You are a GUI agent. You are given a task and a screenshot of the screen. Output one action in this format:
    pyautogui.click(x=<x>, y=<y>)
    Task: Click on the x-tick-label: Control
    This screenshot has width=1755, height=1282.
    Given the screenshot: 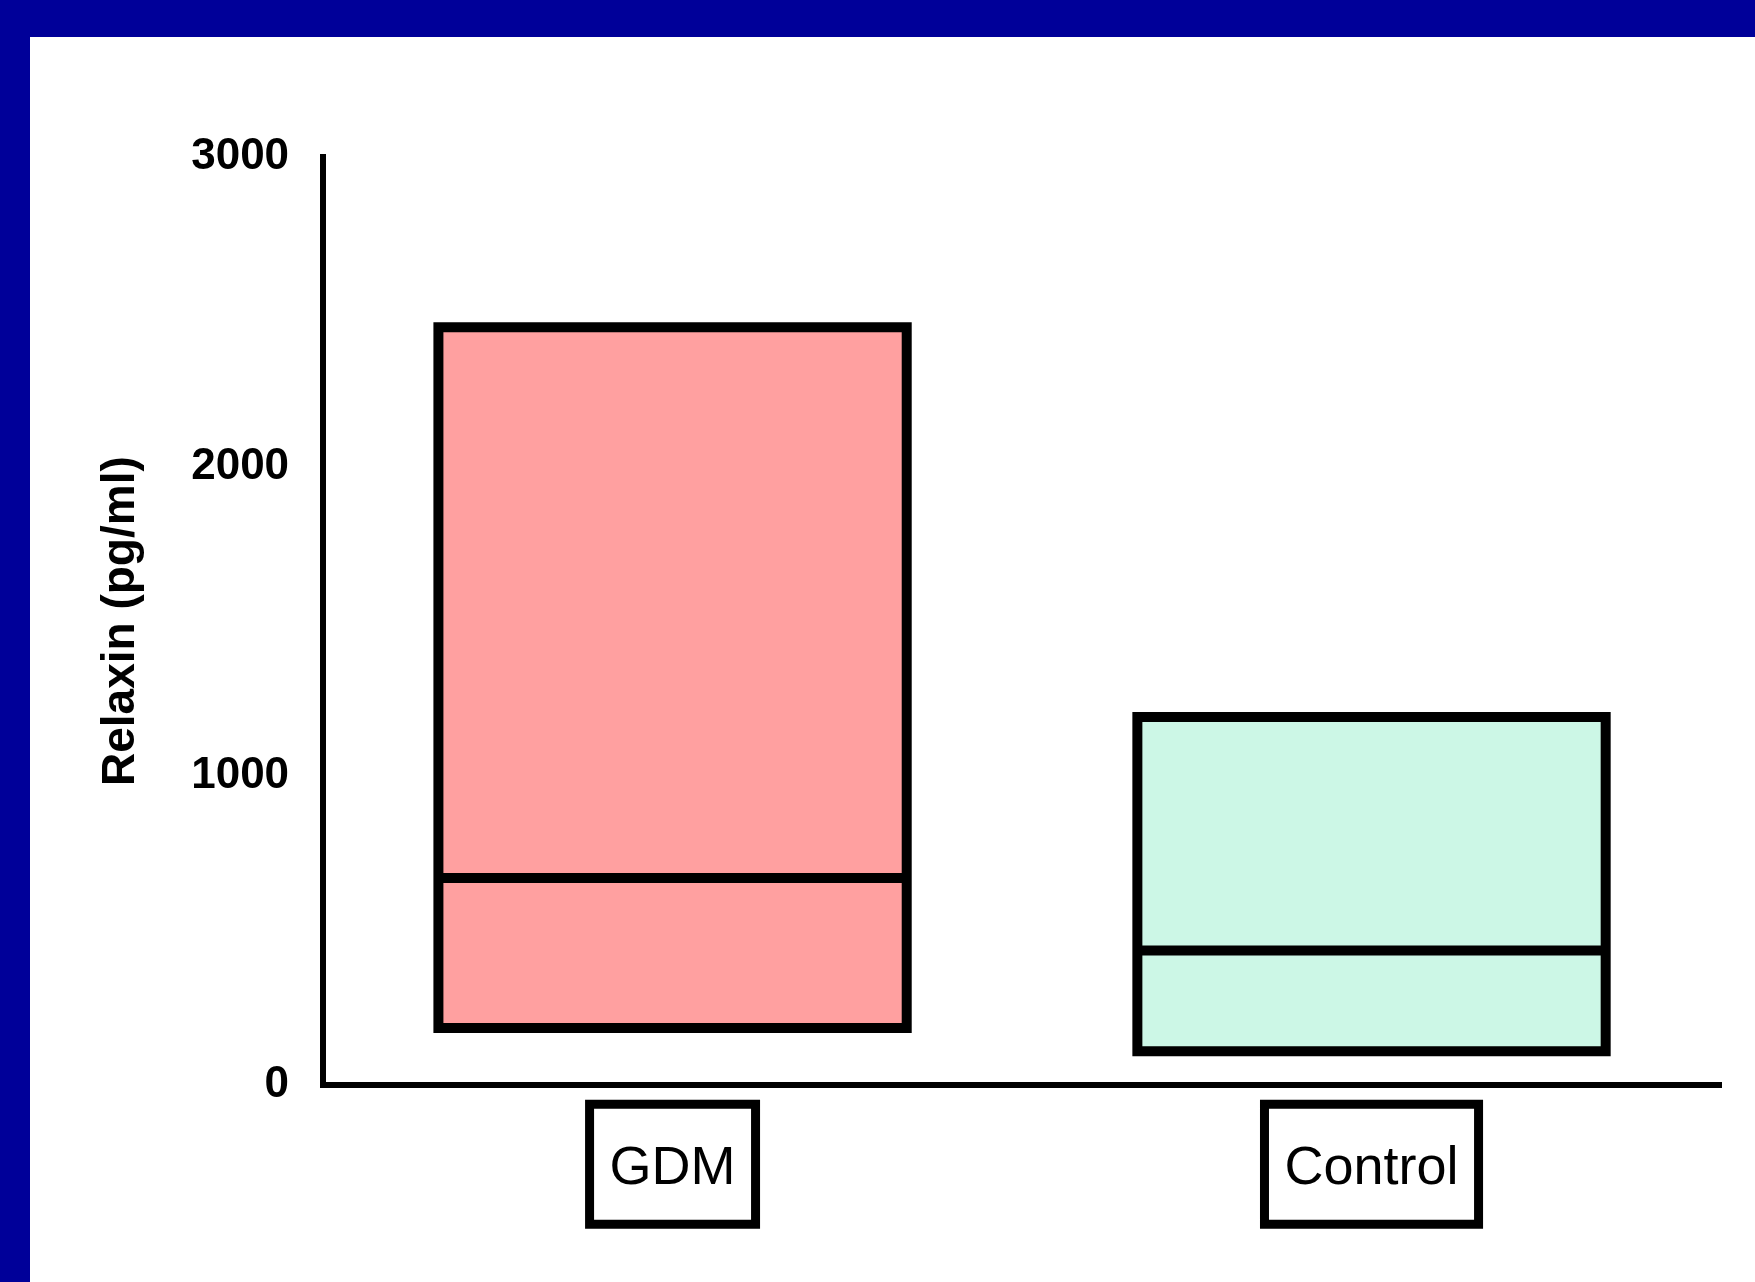 What is the action you would take?
    pyautogui.click(x=1371, y=1165)
    